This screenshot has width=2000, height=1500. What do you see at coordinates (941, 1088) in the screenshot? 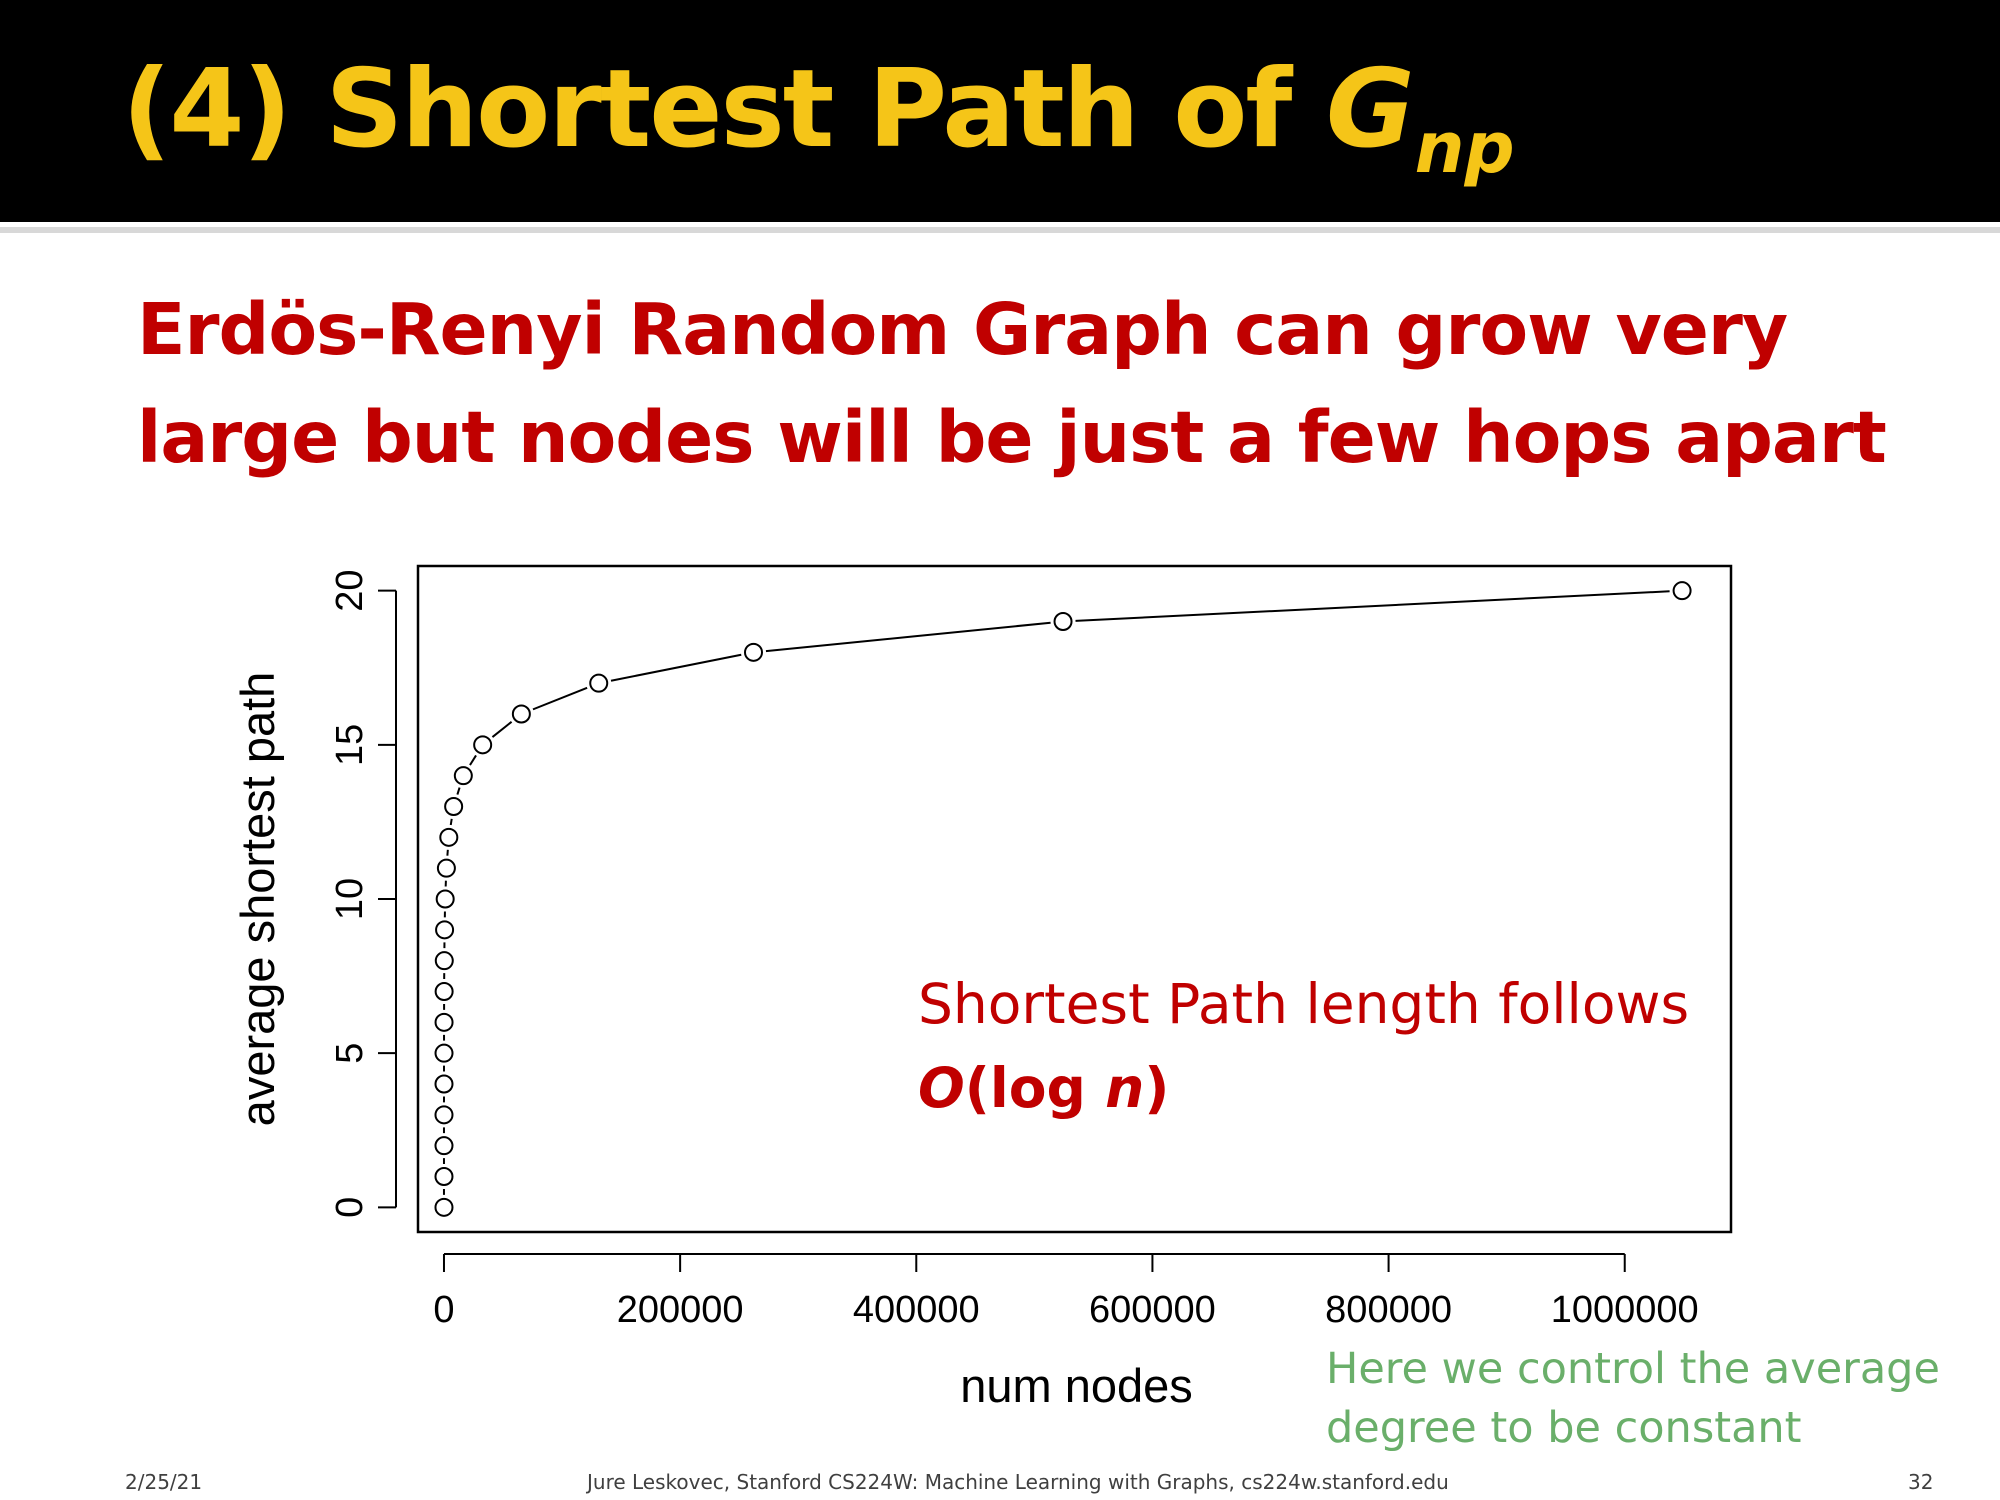
I see `annotation-big-o: O` at bounding box center [941, 1088].